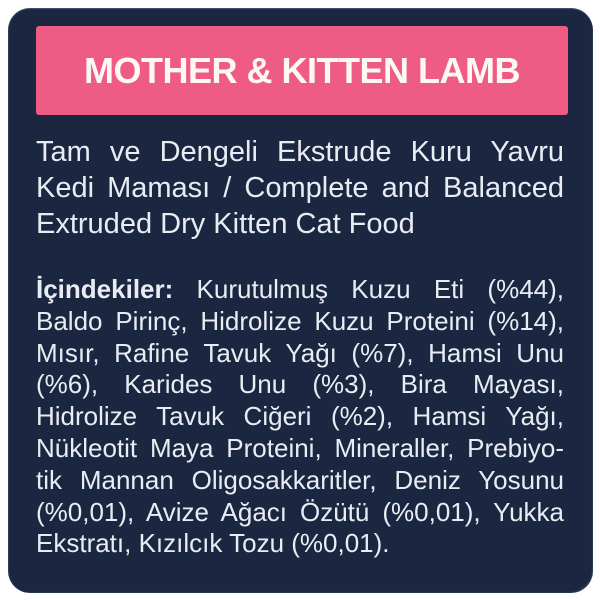 This screenshot has height=600, width=600. What do you see at coordinates (300, 152) in the screenshot?
I see `description-line: Tam ve Dengeli Ekstrude Kuru Yavru` at bounding box center [300, 152].